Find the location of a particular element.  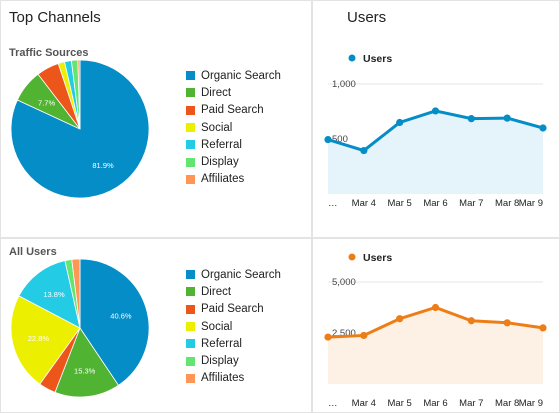

all-users-pie-chart: 40.6% 15.3% 22.8% 13.8% is located at coordinates (80, 328).